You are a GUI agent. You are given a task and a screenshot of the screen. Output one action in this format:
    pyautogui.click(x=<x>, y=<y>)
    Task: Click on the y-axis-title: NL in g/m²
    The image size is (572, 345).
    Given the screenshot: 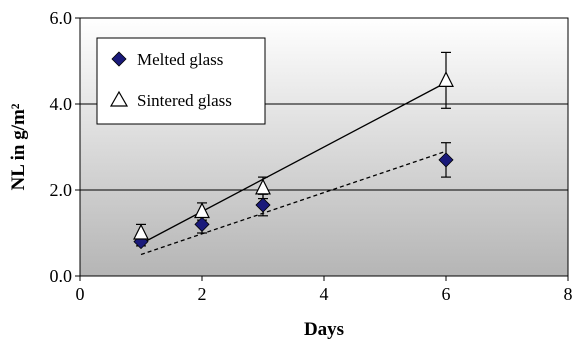 What is the action you would take?
    pyautogui.click(x=18, y=146)
    